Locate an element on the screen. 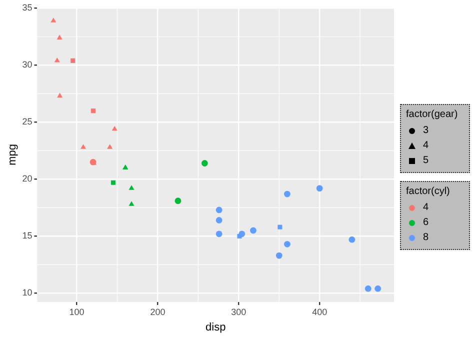 The height and width of the screenshot is (338, 474). y-tick-label: 30 is located at coordinates (27, 65).